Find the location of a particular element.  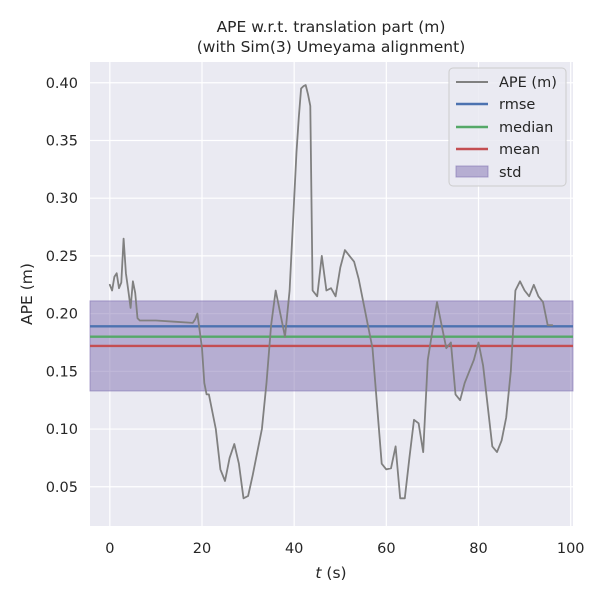

y-tick-label: 0.10 is located at coordinates (62, 430).